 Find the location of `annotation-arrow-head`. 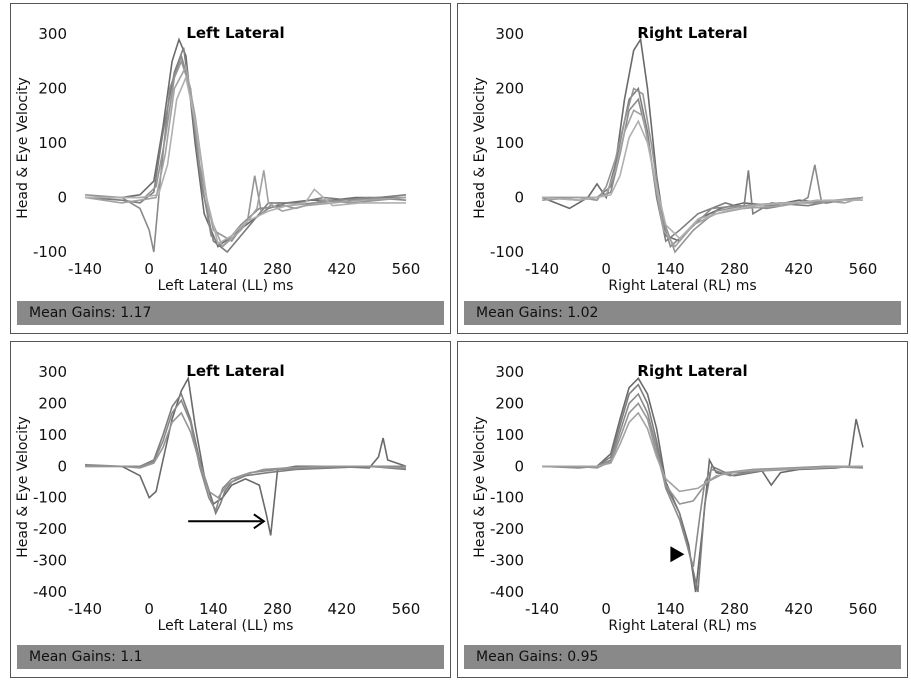

annotation-arrow-head is located at coordinates (259, 521).